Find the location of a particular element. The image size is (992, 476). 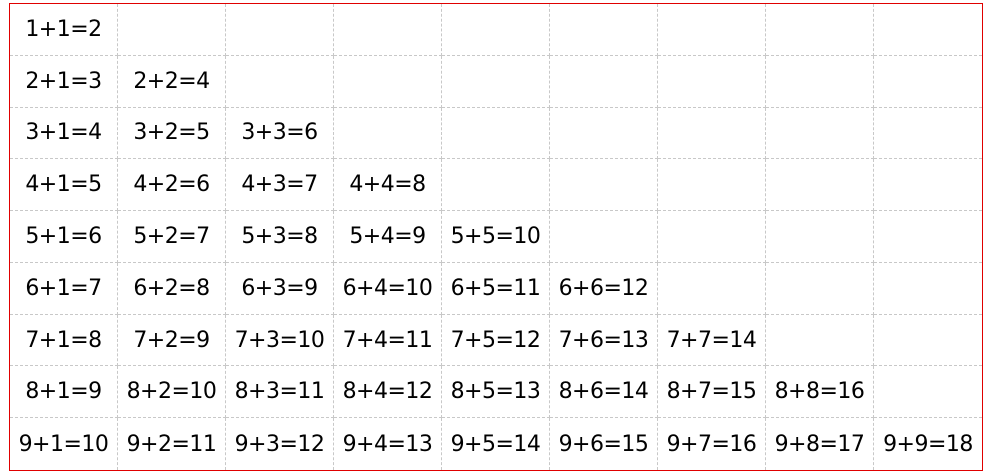

equation-cell: 3+3=6 is located at coordinates (280, 133).